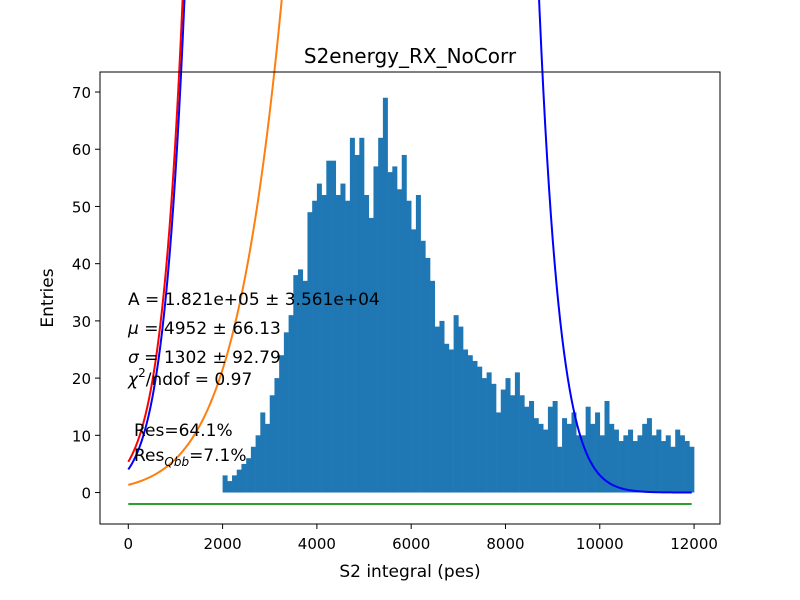 The width and height of the screenshot is (800, 600). Describe the element at coordinates (81, 379) in the screenshot. I see `y-tick-label: 20` at that location.